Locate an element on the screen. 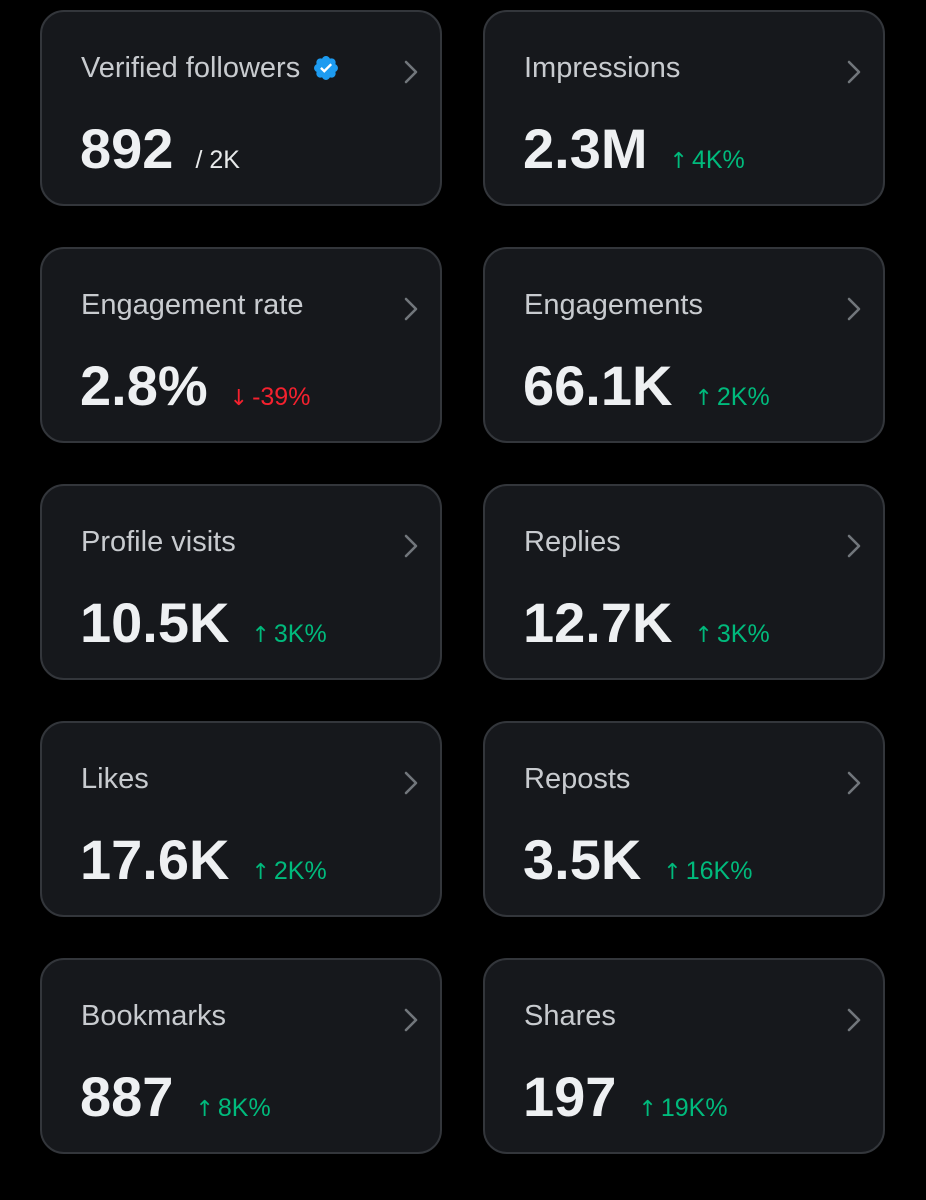 This screenshot has height=1200, width=926. metric-value: 17.6K is located at coordinates (155, 859).